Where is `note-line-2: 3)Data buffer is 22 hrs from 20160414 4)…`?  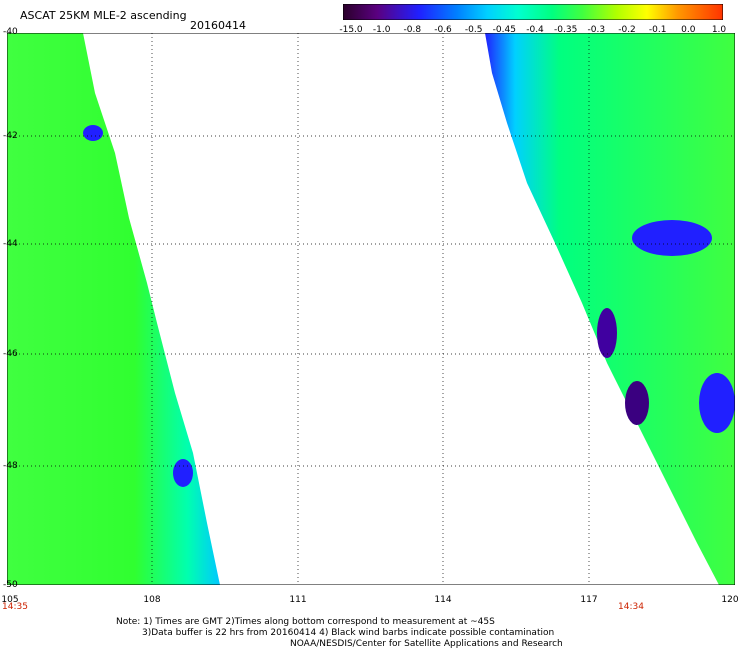
note-line-2: 3)Data buffer is 22 hrs from 20160414 4)… is located at coordinates (348, 633).